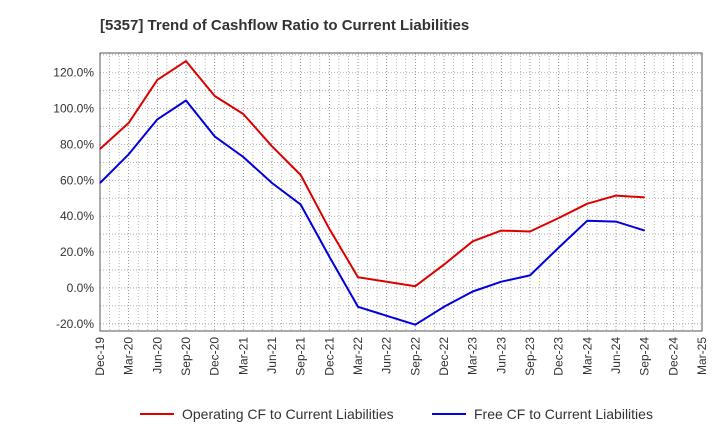 The image size is (720, 440). Describe the element at coordinates (473, 356) in the screenshot. I see `x-tick-label: Mar-23` at that location.